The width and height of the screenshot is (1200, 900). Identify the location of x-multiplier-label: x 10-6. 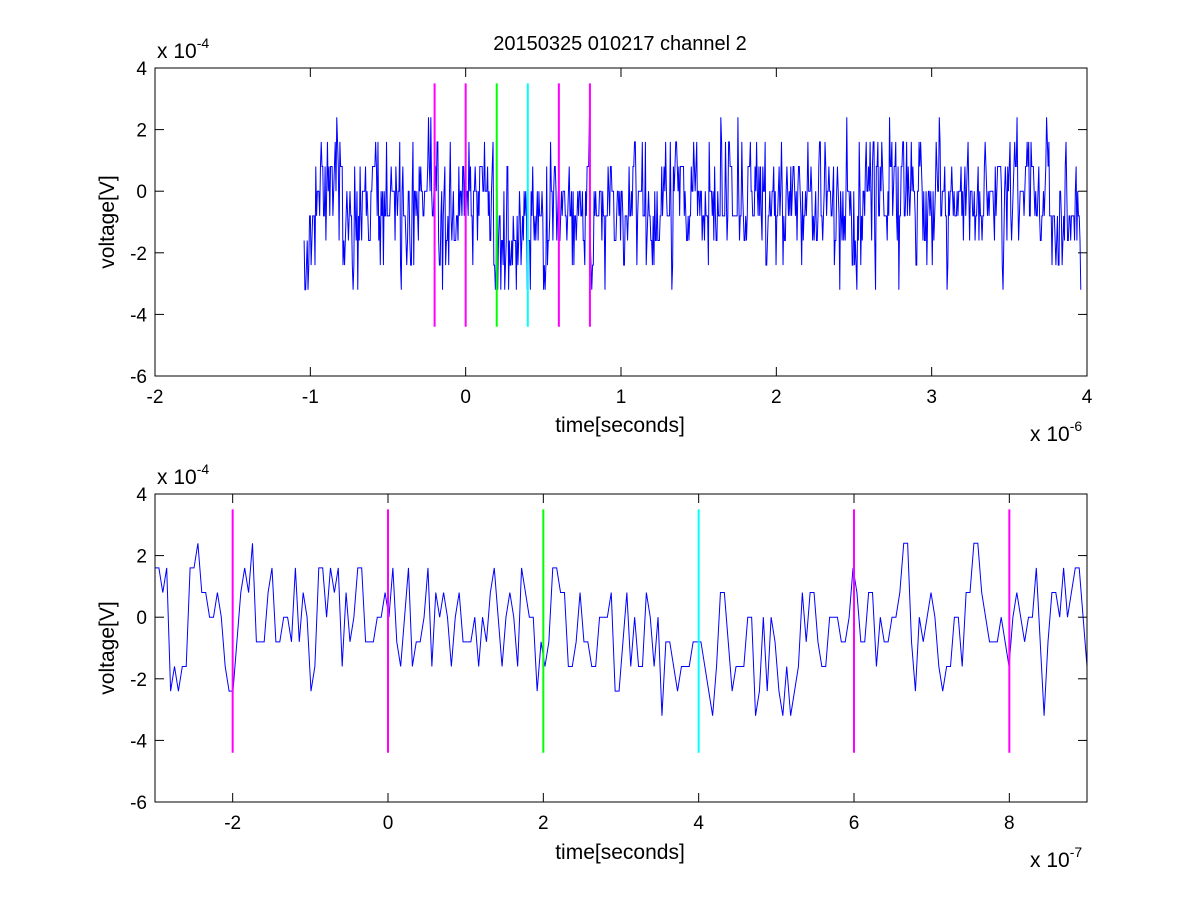
(1056, 432).